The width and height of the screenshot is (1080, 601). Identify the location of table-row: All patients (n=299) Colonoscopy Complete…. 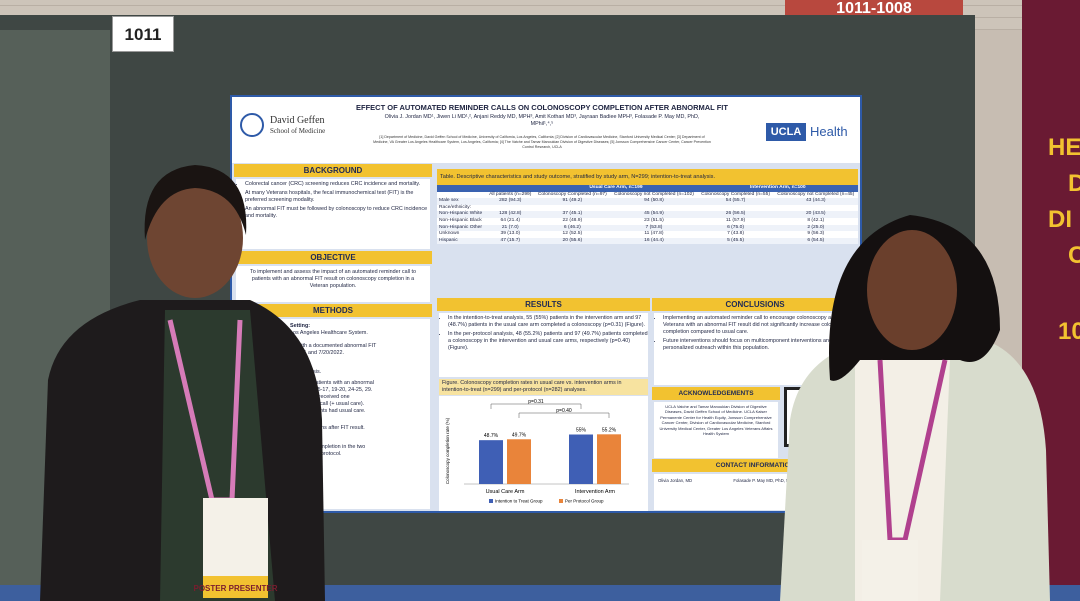
(647, 195).